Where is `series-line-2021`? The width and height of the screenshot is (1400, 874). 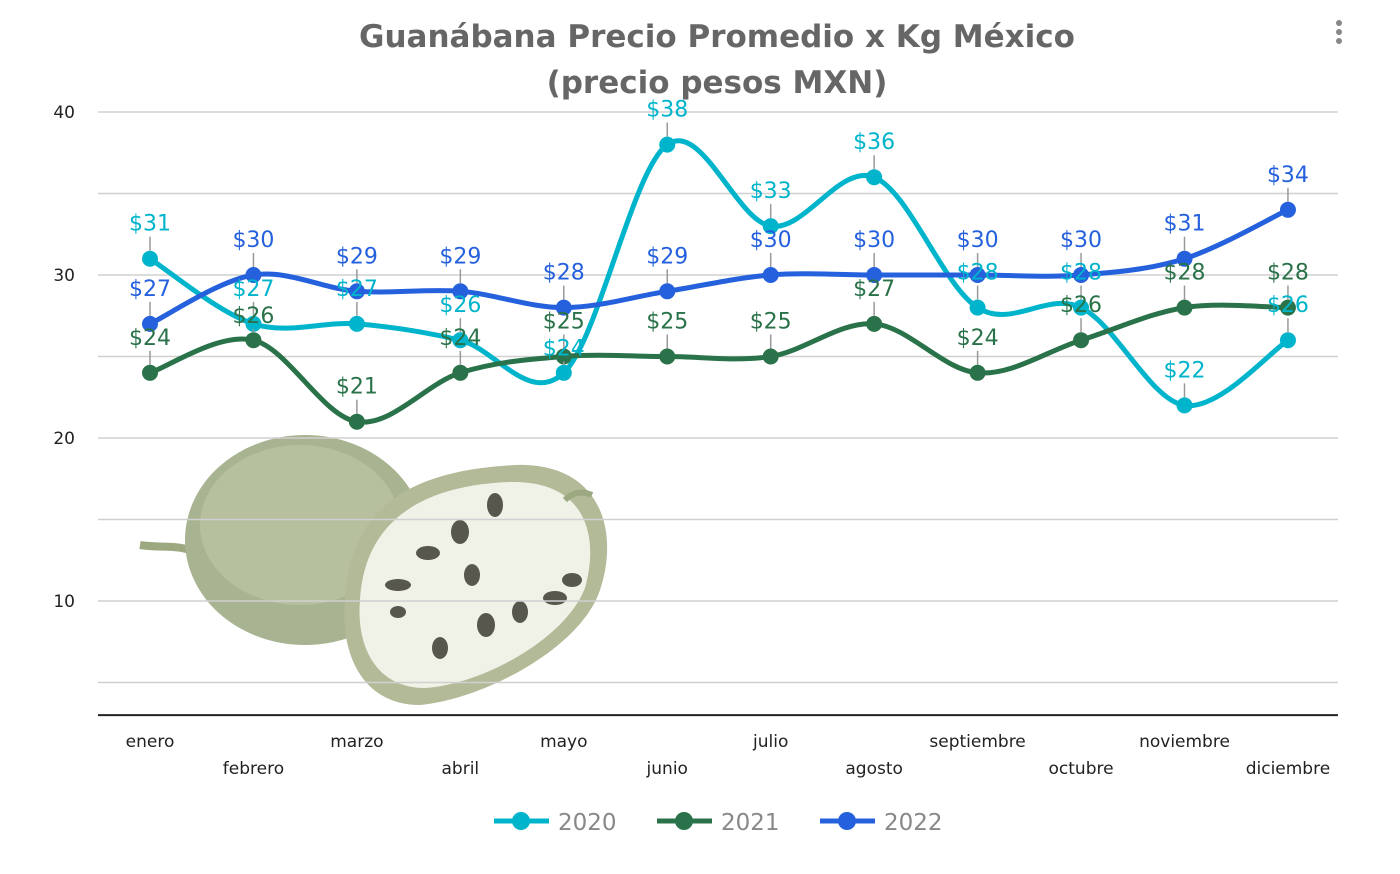
series-line-2021 is located at coordinates (718, 363).